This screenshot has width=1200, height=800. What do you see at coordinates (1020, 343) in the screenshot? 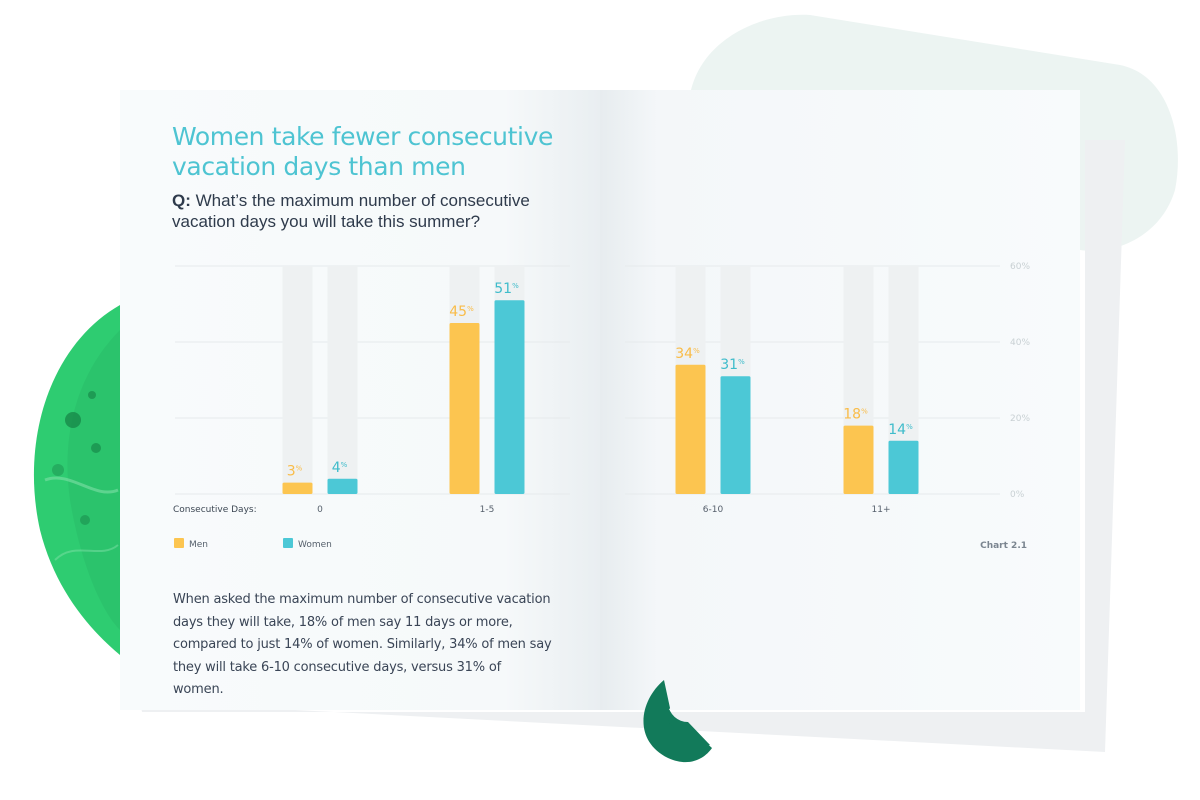
I see `y-tick-label: 40%` at bounding box center [1020, 343].